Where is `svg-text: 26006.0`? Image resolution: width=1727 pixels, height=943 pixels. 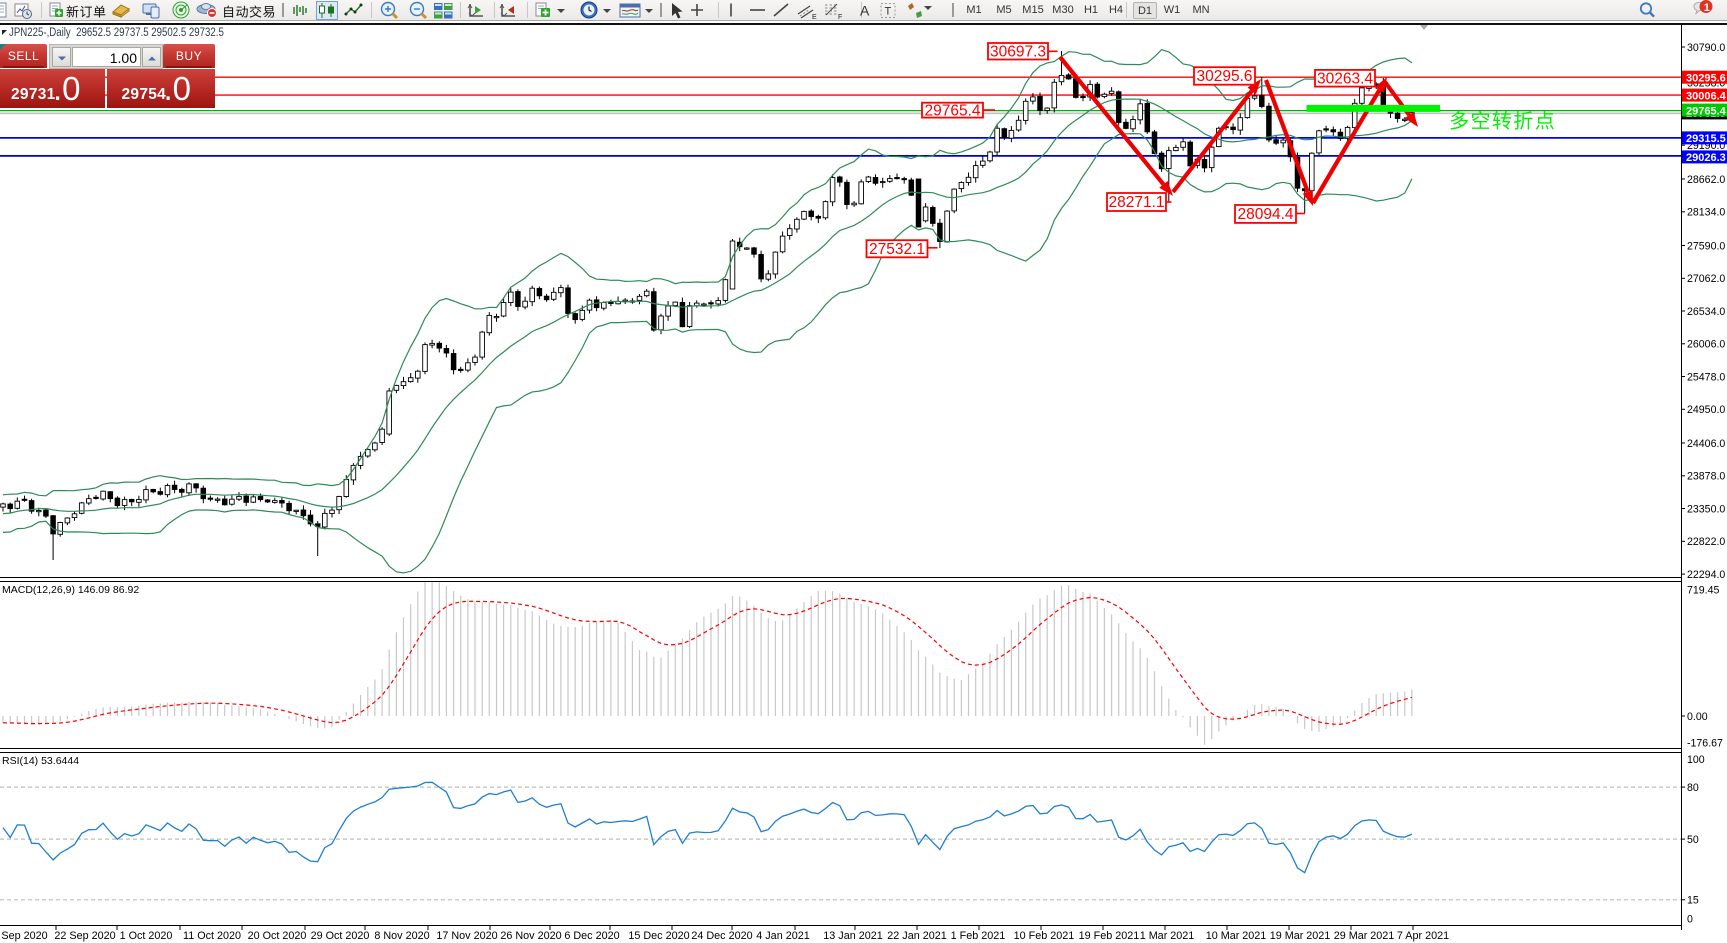
svg-text: 26006.0 is located at coordinates (1706, 345).